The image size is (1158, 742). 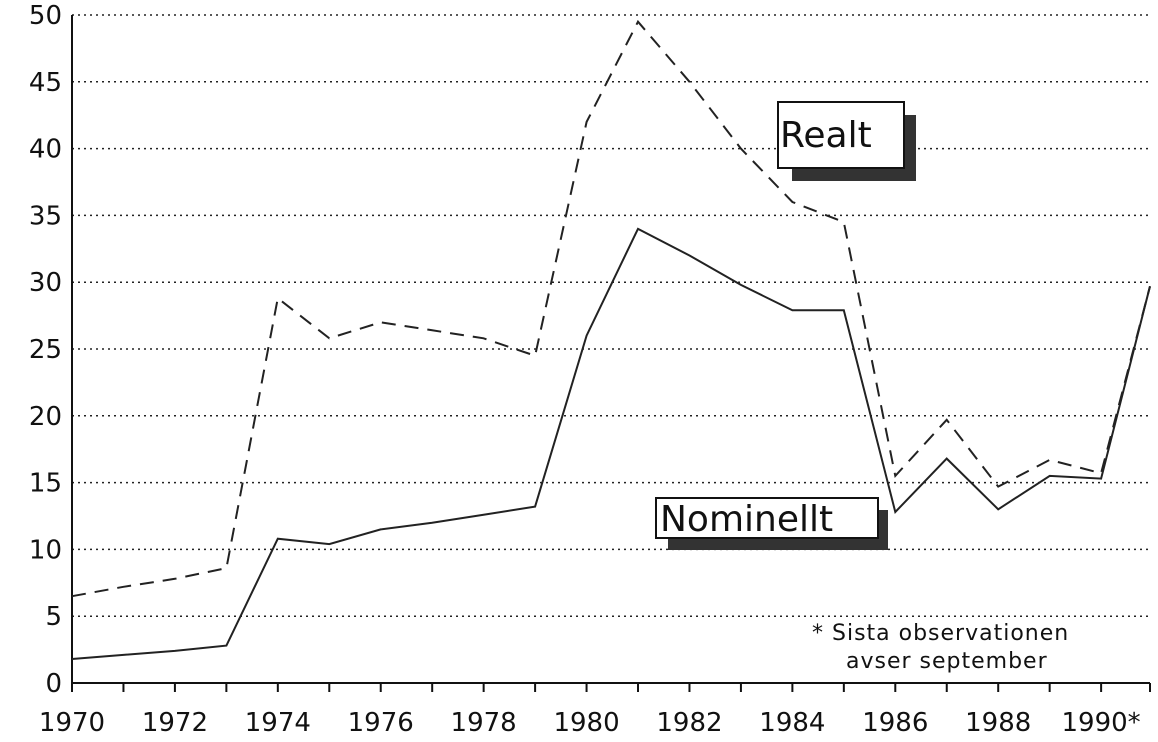 What do you see at coordinates (45, 484) in the screenshot?
I see `y-tick-label: 15` at bounding box center [45, 484].